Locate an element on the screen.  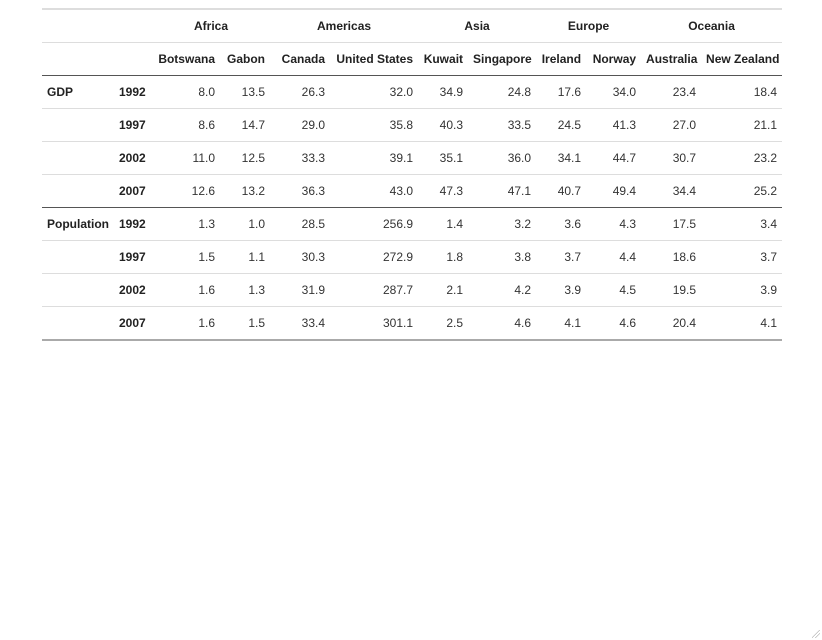
column-header: Gabon is located at coordinates (245, 59).